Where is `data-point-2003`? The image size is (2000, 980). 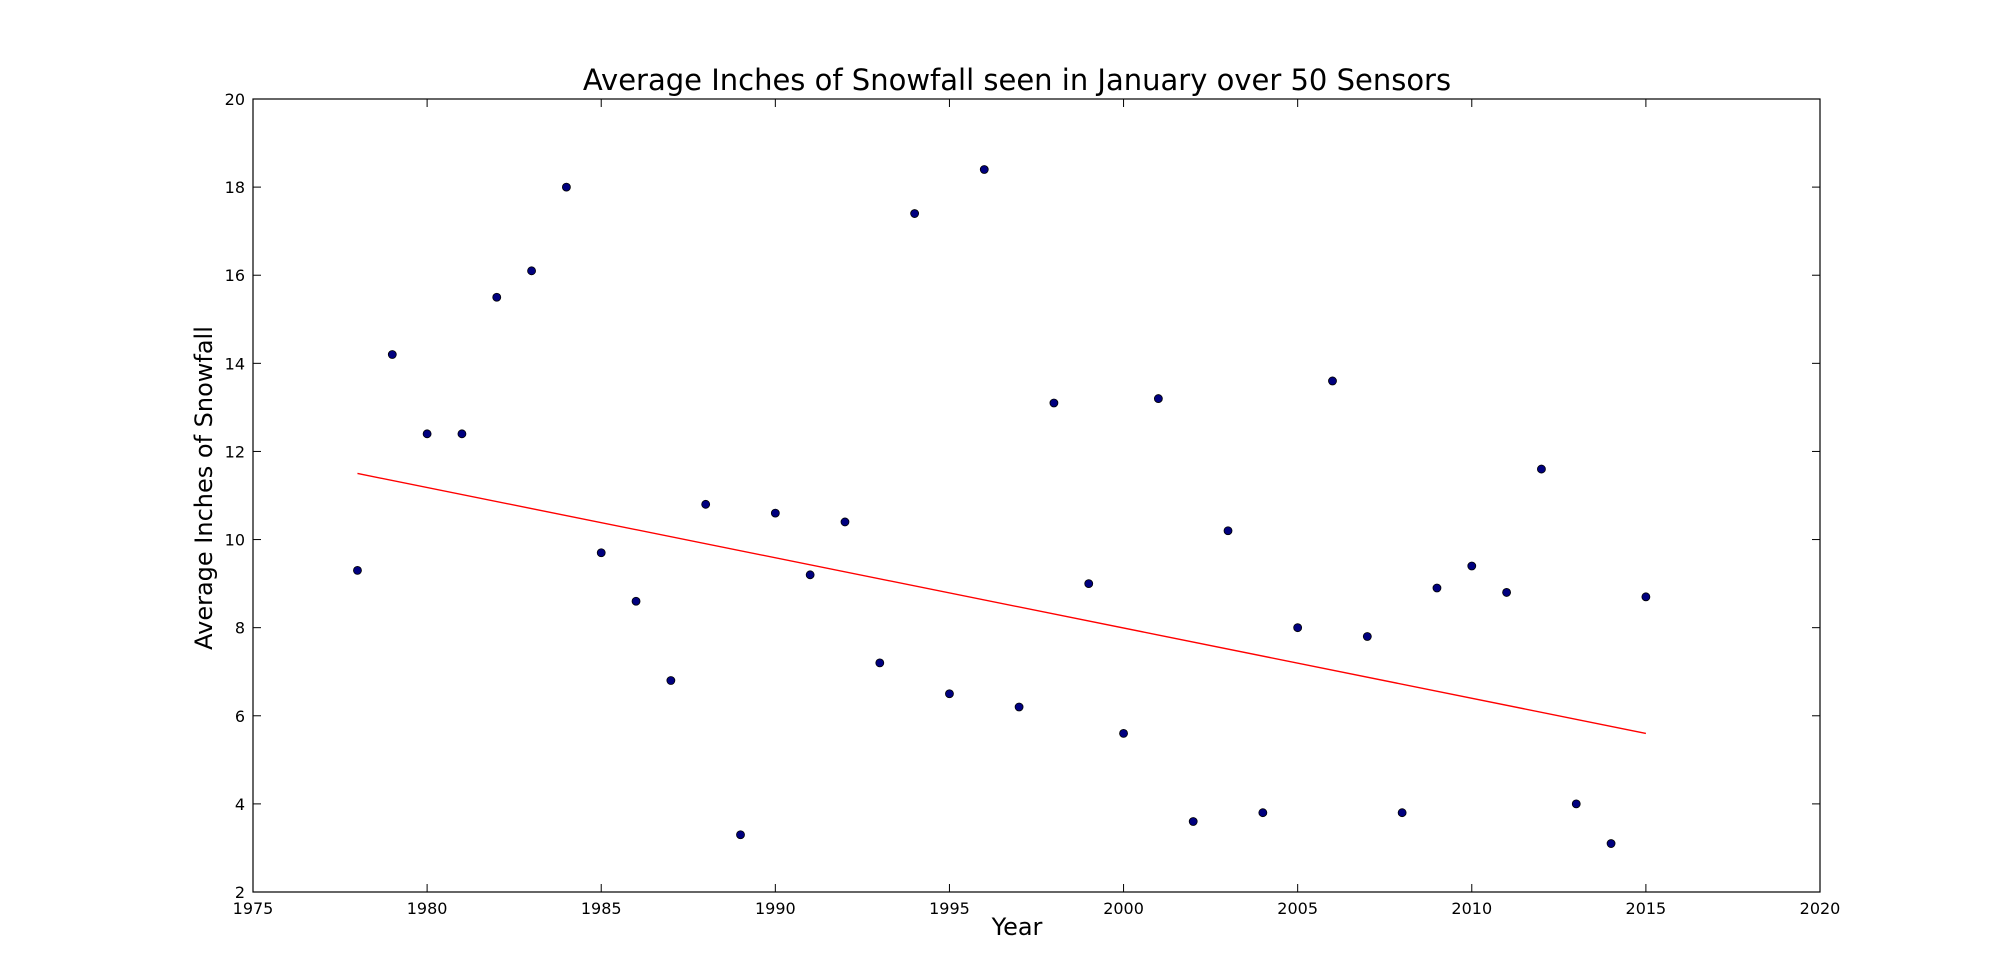 data-point-2003 is located at coordinates (1228, 531).